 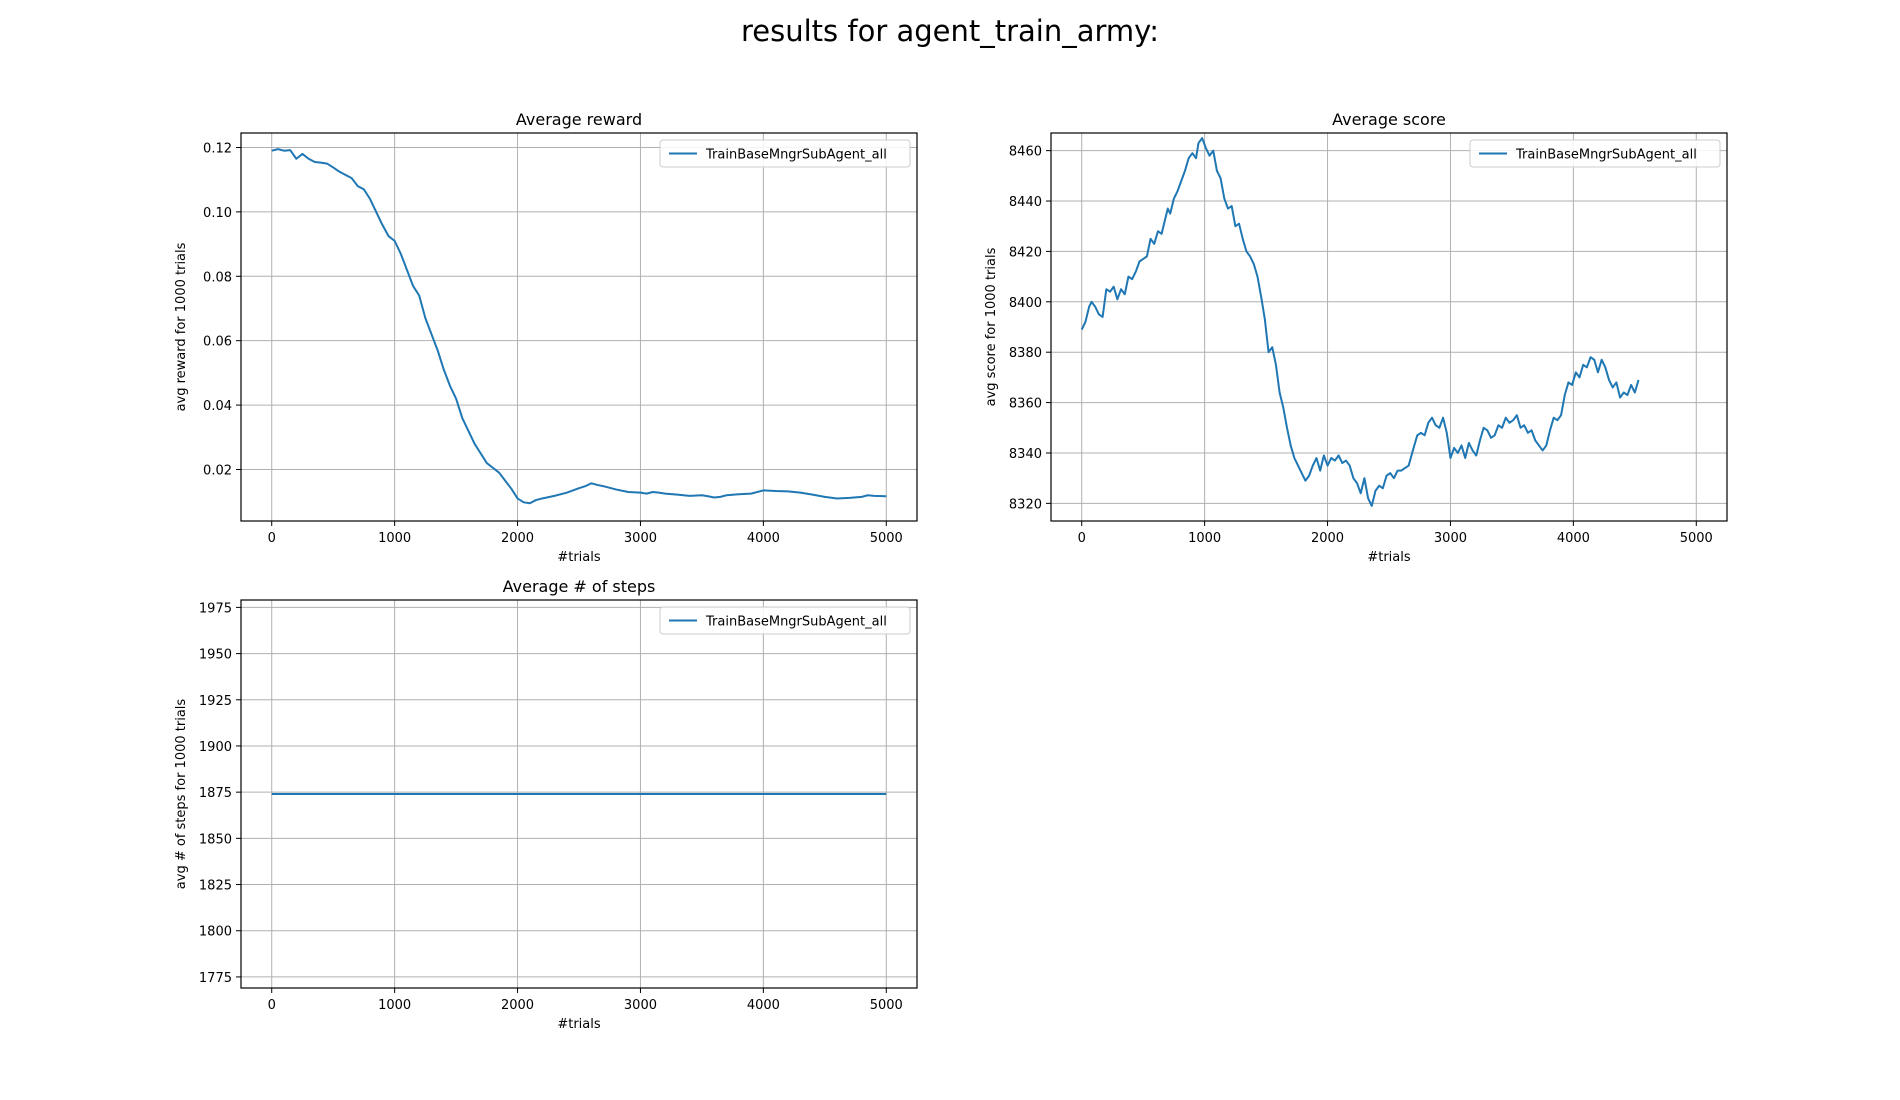 What do you see at coordinates (217, 277) in the screenshot?
I see `y-tick-label: 0.08` at bounding box center [217, 277].